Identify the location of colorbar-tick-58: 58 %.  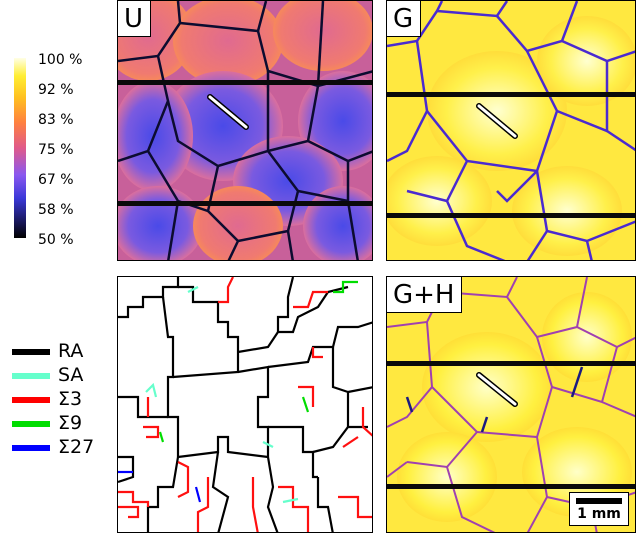
(56, 210).